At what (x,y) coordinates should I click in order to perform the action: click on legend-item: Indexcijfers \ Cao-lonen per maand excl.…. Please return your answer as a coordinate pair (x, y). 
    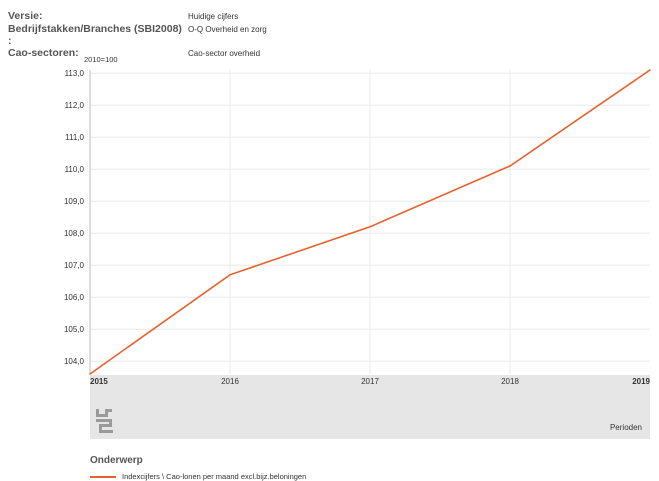
    Looking at the image, I should click on (198, 476).